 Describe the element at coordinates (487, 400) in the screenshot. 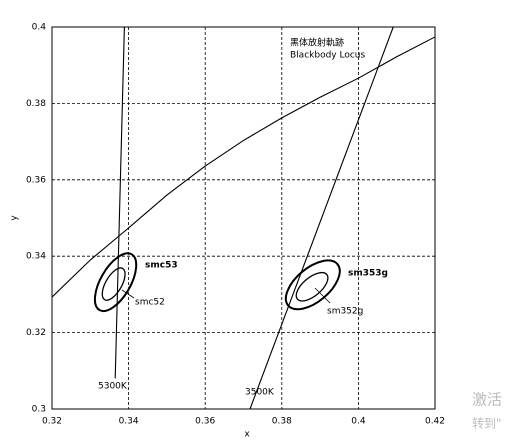

I see `watermark: 激活` at that location.